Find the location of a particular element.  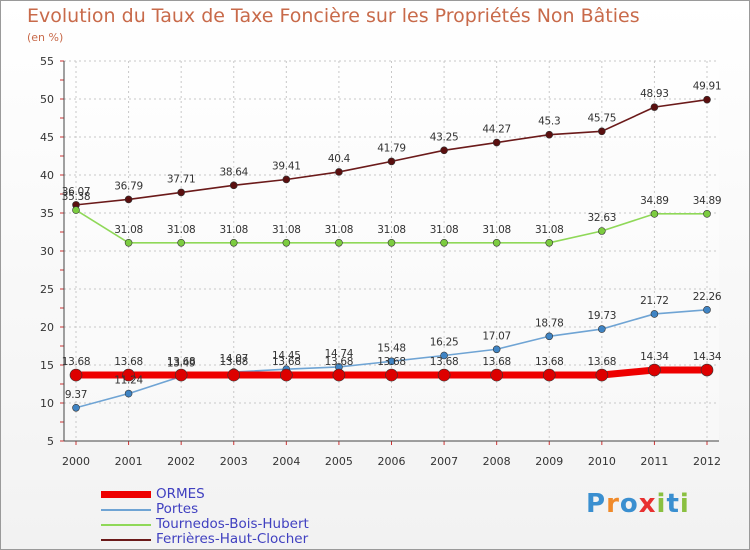

data-label-ferrieres-haut-clocher: 40.4 is located at coordinates (339, 159).